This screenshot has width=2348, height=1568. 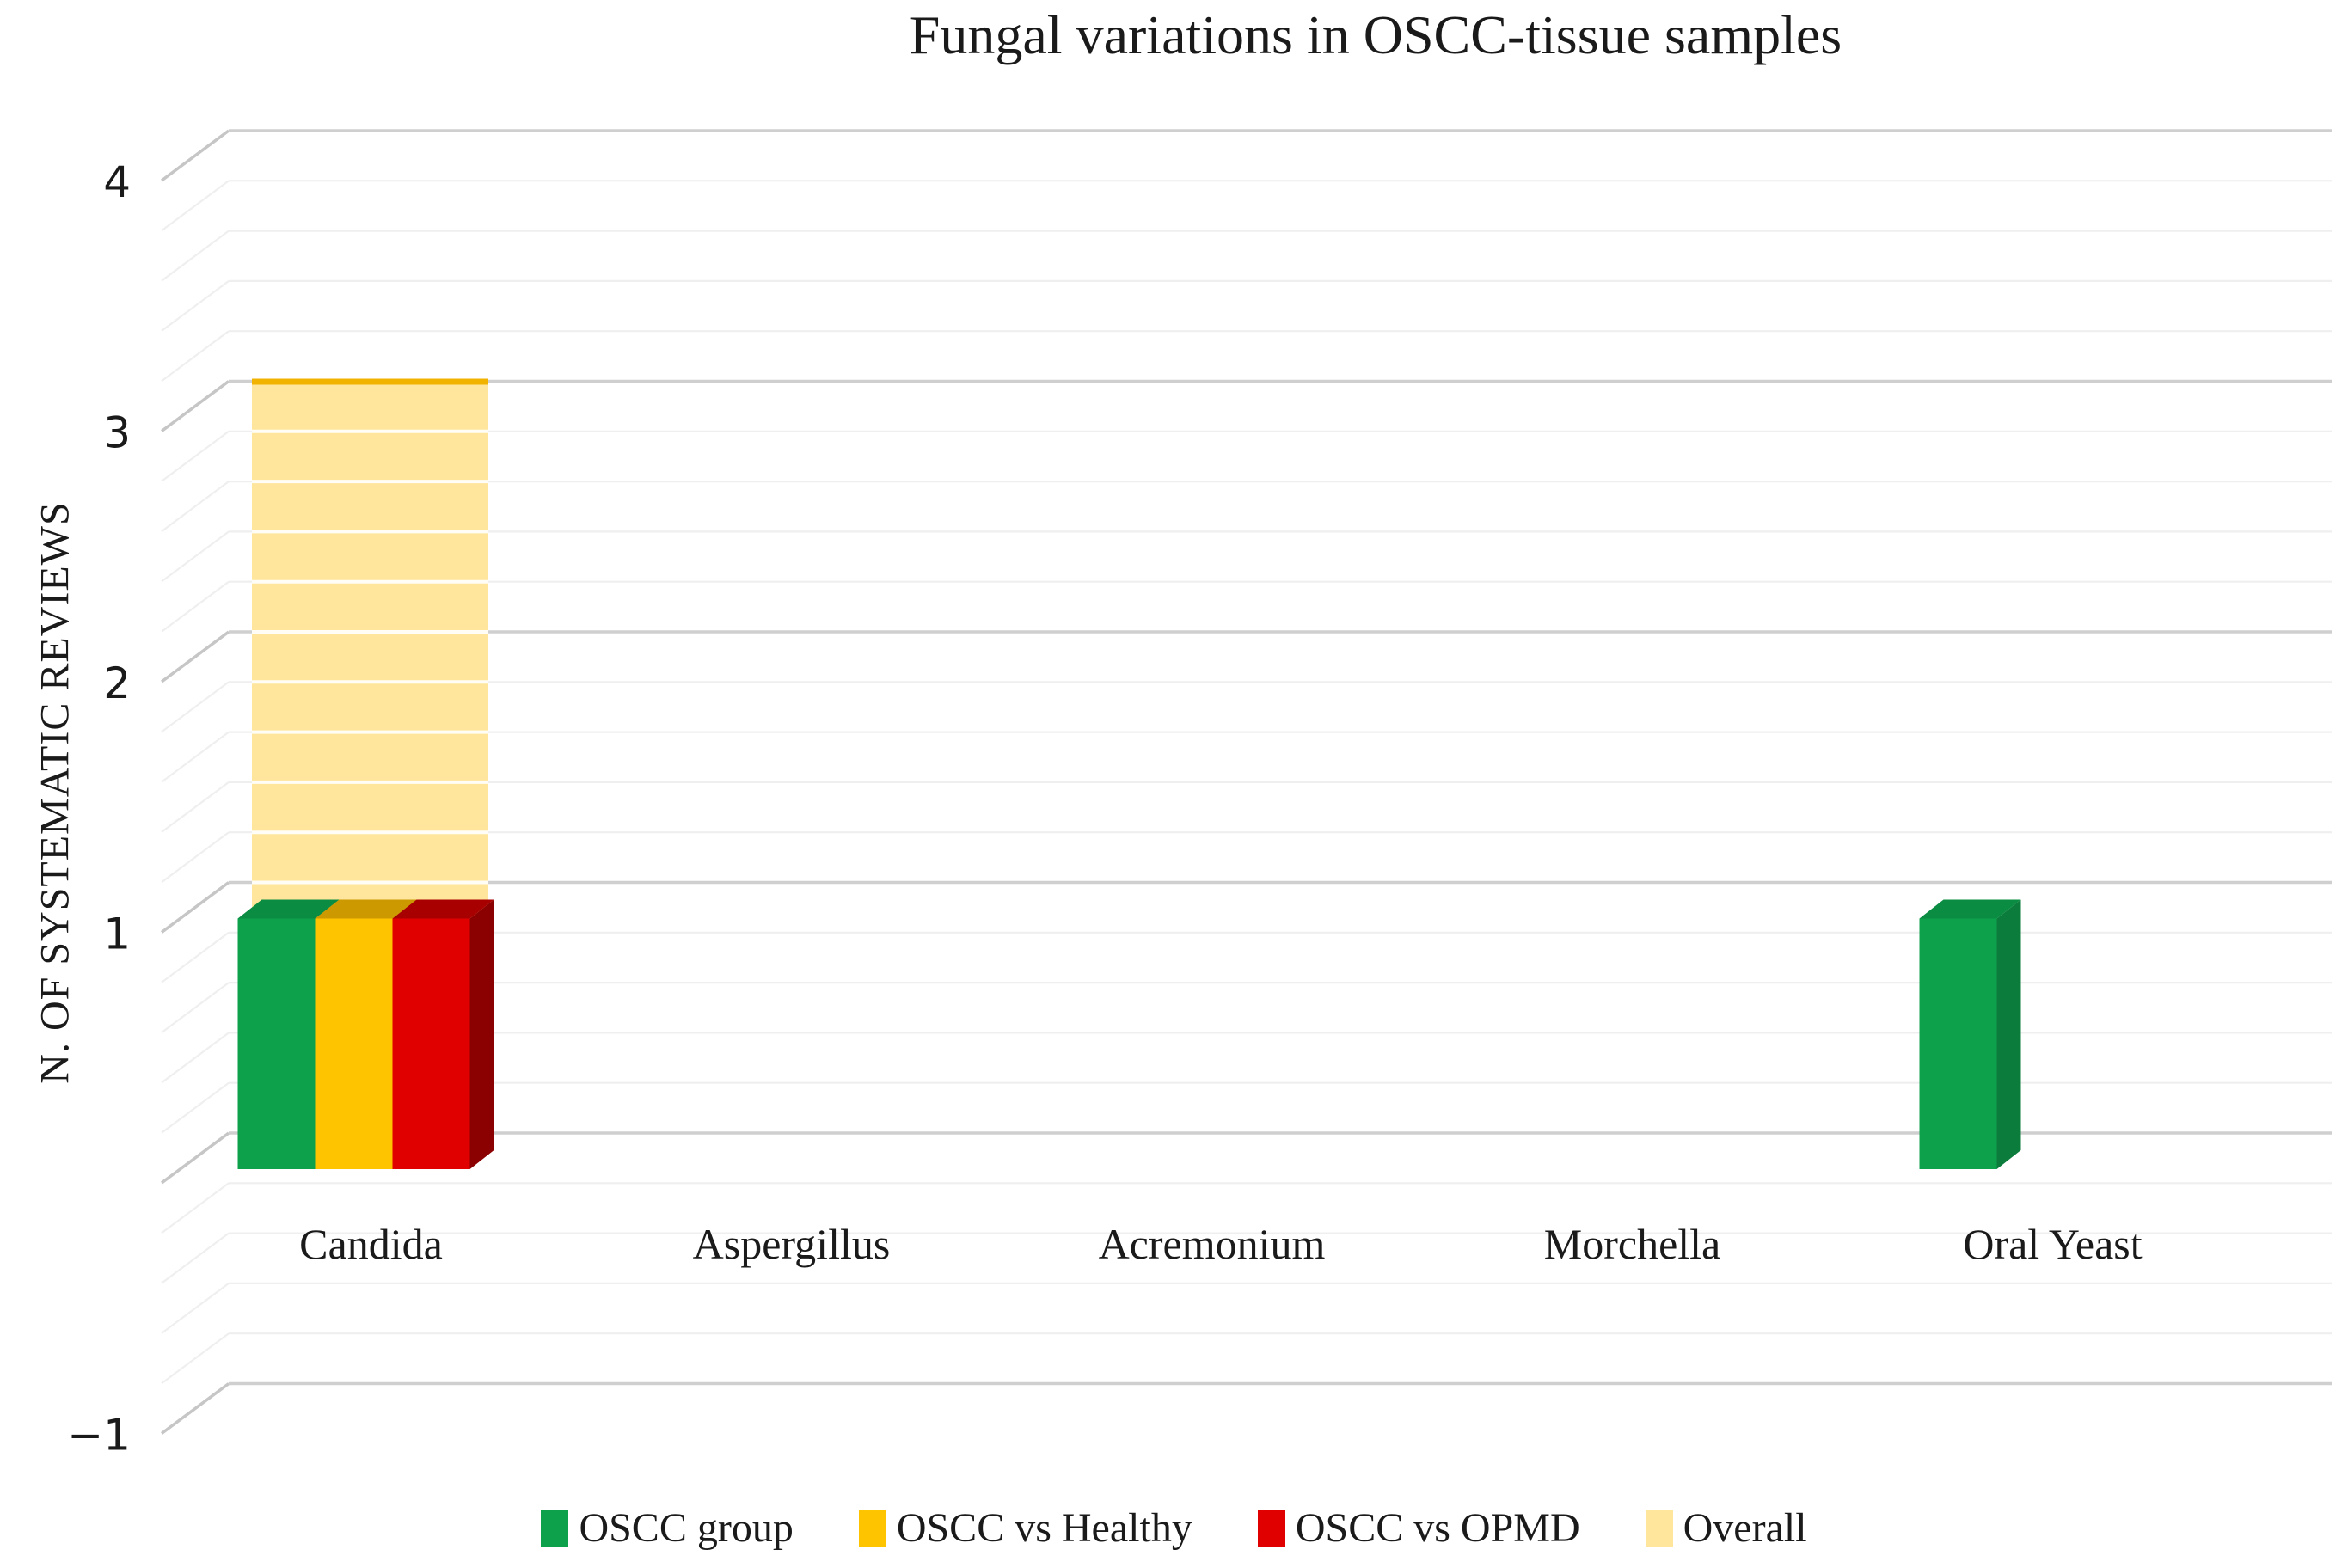 I want to click on y-axis-ticks: 4 3 2 1 −1, so click(x=99, y=809).